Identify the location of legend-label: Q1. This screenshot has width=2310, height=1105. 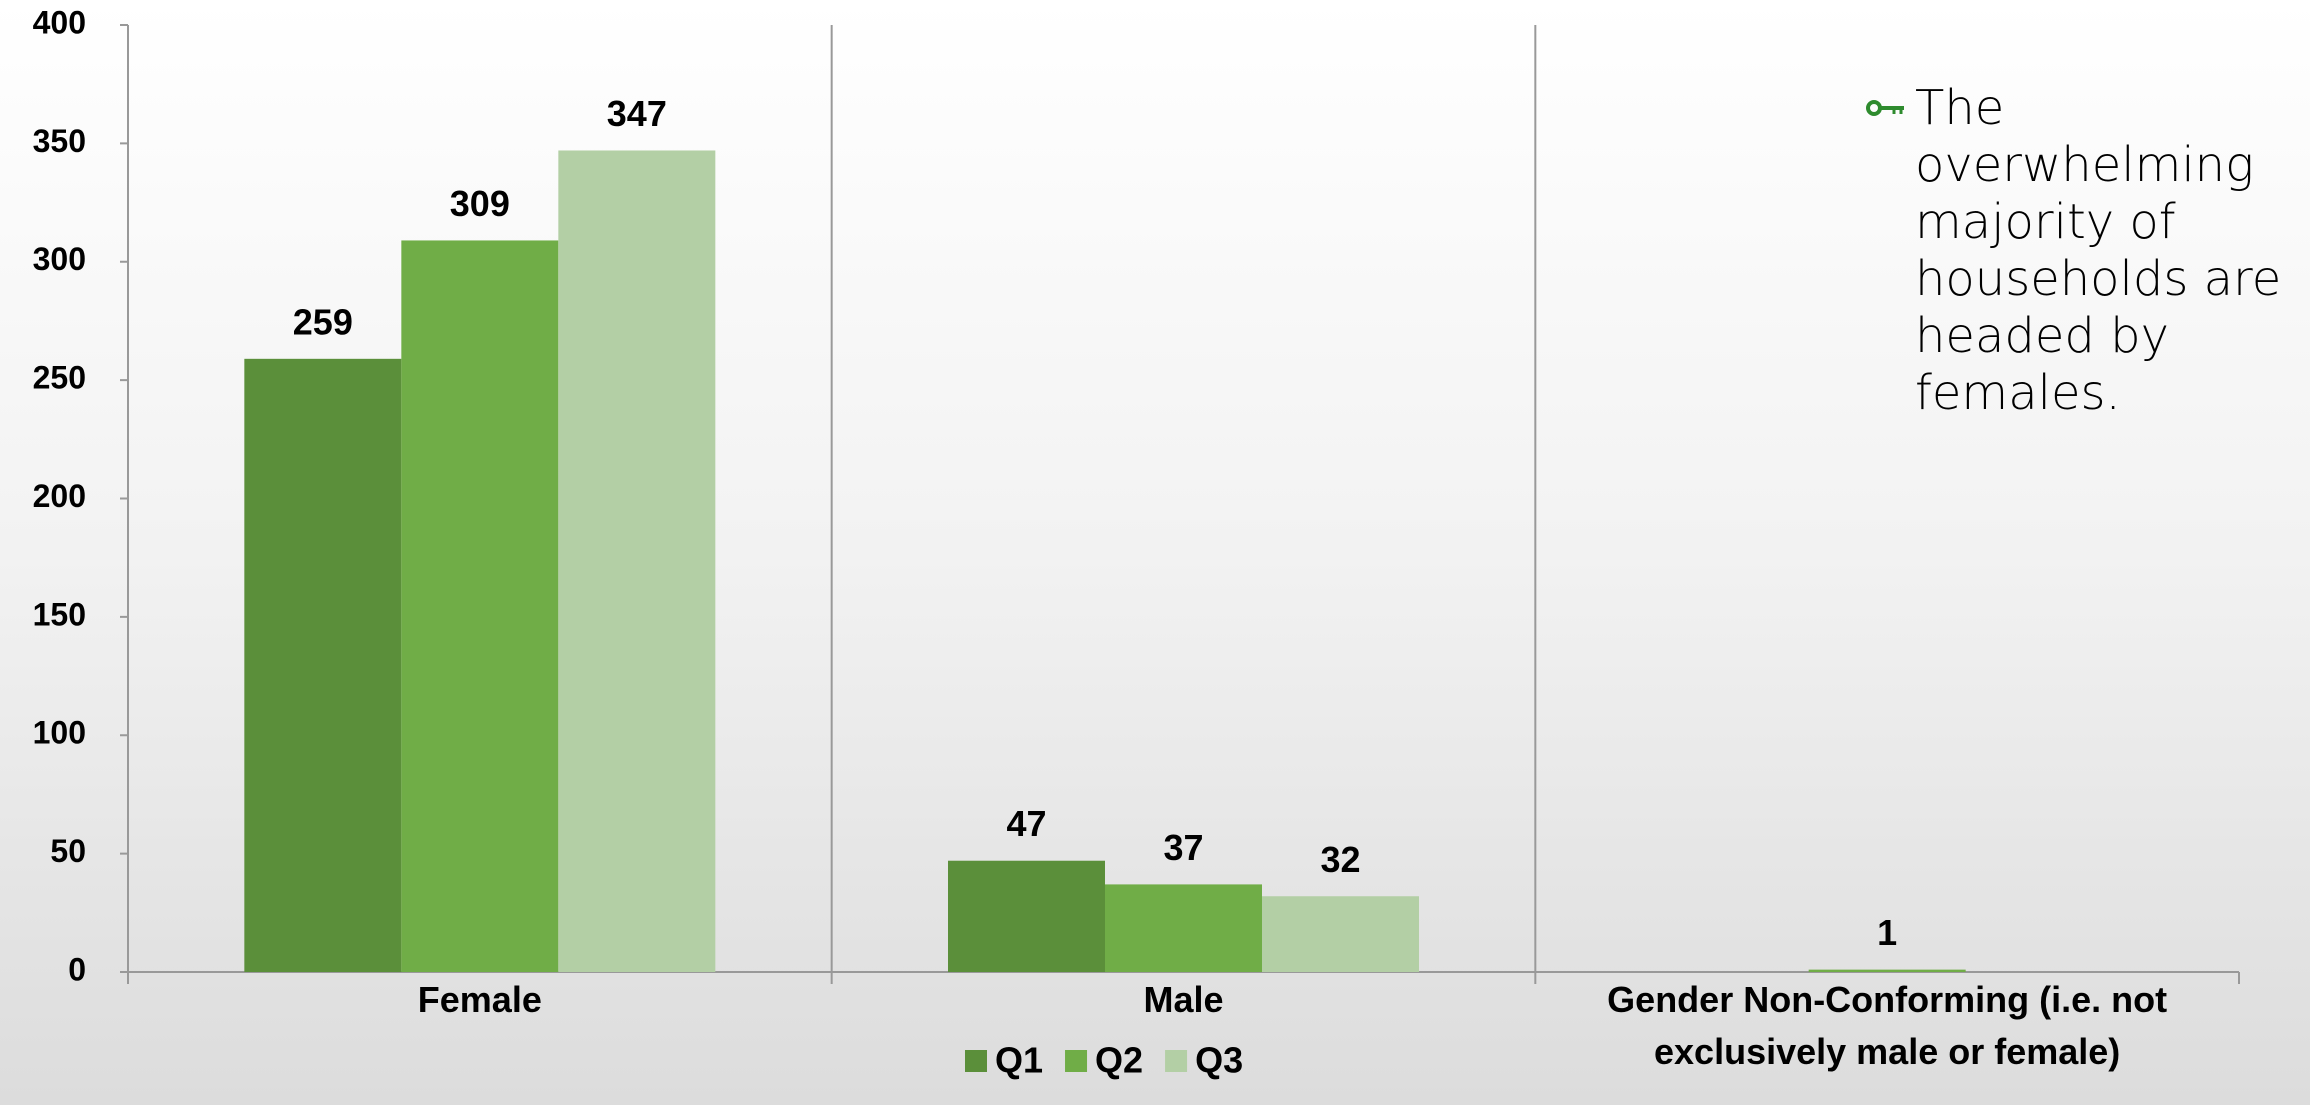
(1019, 1060).